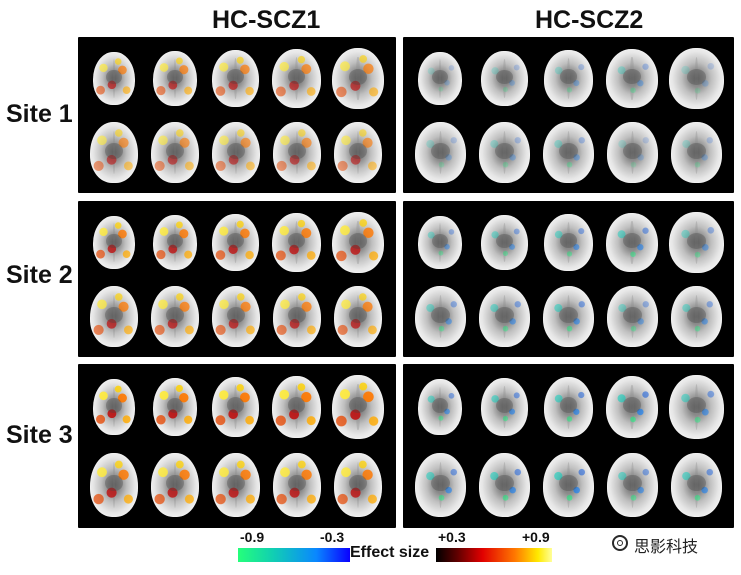 The image size is (741, 575). What do you see at coordinates (494, 555) in the screenshot?
I see `positive-effect-colorbar` at bounding box center [494, 555].